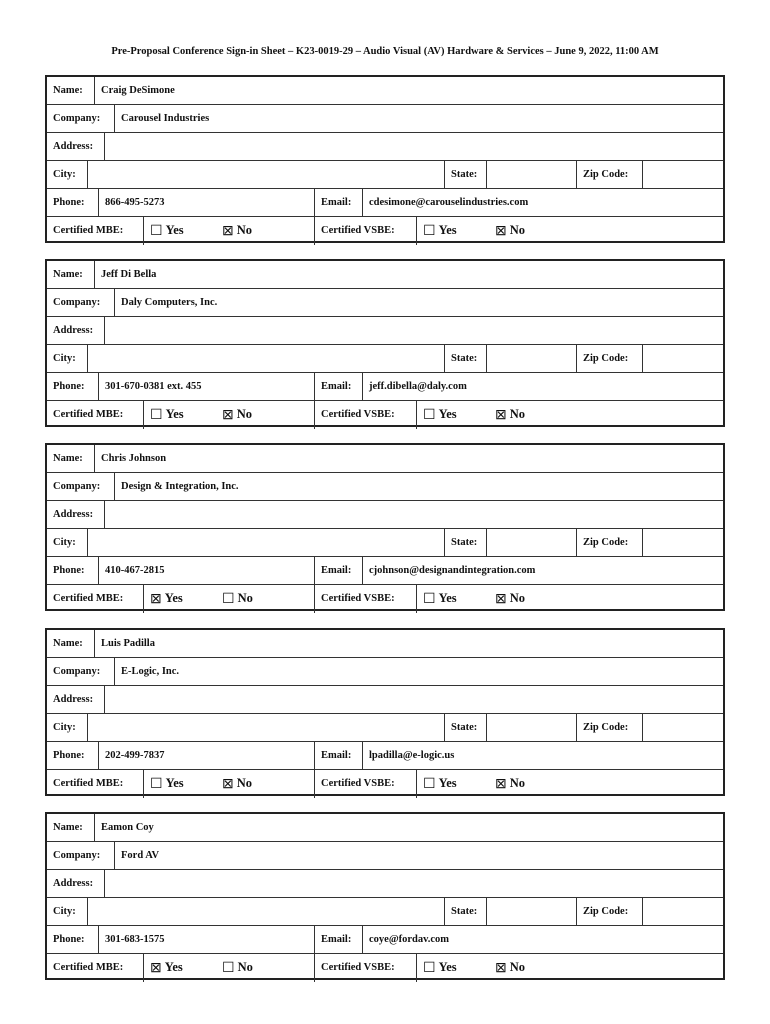 The width and height of the screenshot is (770, 1024). I want to click on name-label: Name:, so click(71, 274).